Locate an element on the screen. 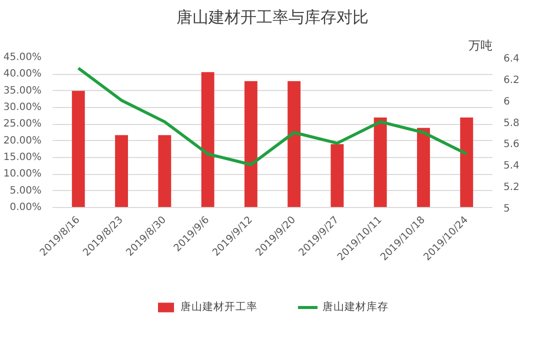  y-tick-label: 0.00% is located at coordinates (26, 207).